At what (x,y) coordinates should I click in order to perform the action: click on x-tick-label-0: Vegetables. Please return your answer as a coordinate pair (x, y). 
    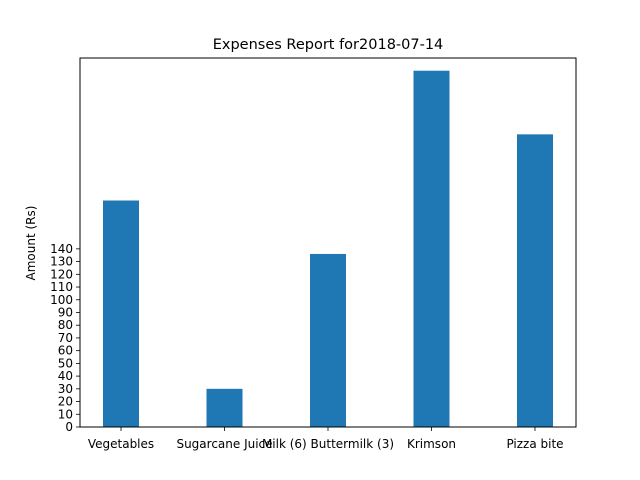
    Looking at the image, I should click on (121, 444).